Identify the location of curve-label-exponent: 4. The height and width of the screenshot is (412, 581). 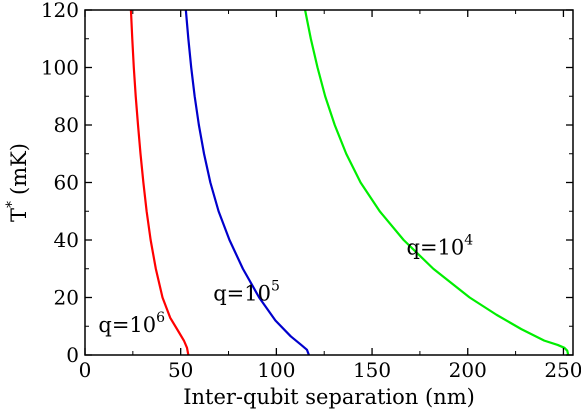
(468, 240).